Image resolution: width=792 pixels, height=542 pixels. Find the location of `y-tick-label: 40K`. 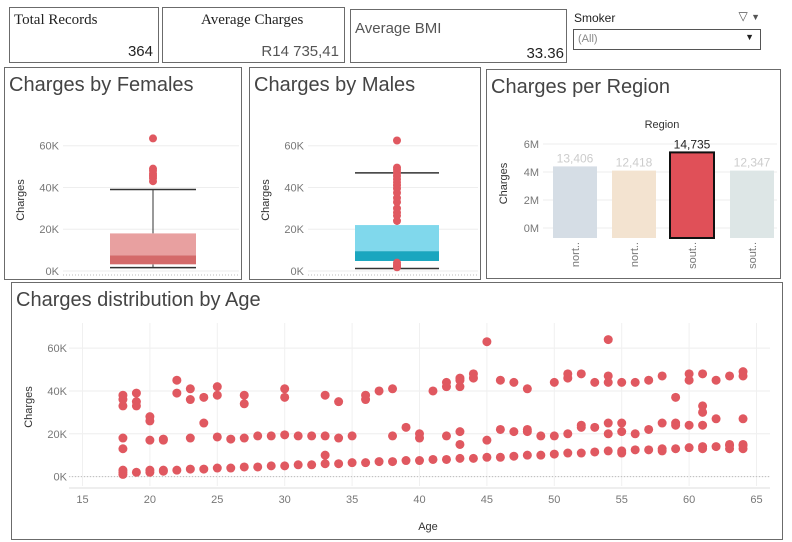

y-tick-label: 40K is located at coordinates (49, 188).